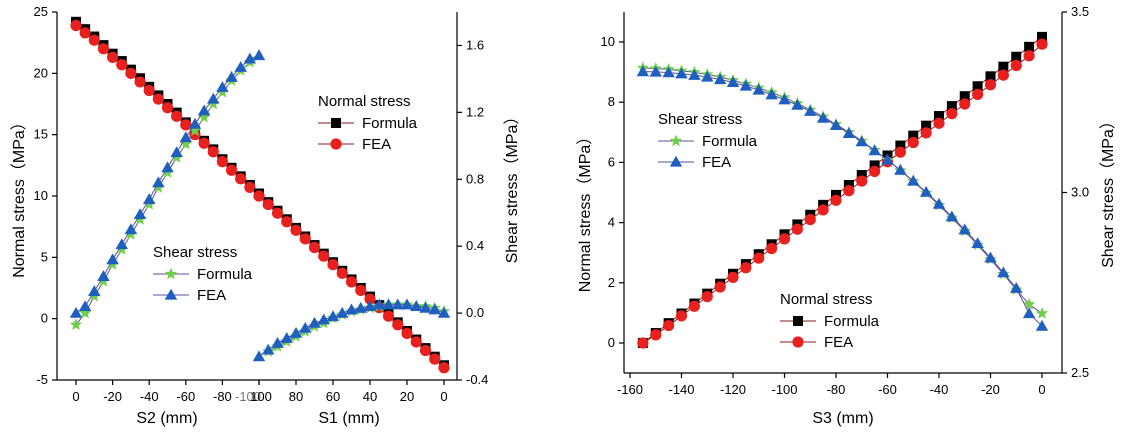 This screenshot has width=1121, height=432. Describe the element at coordinates (475, 111) in the screenshot. I see `y-tick-label-right: 1.2` at that location.